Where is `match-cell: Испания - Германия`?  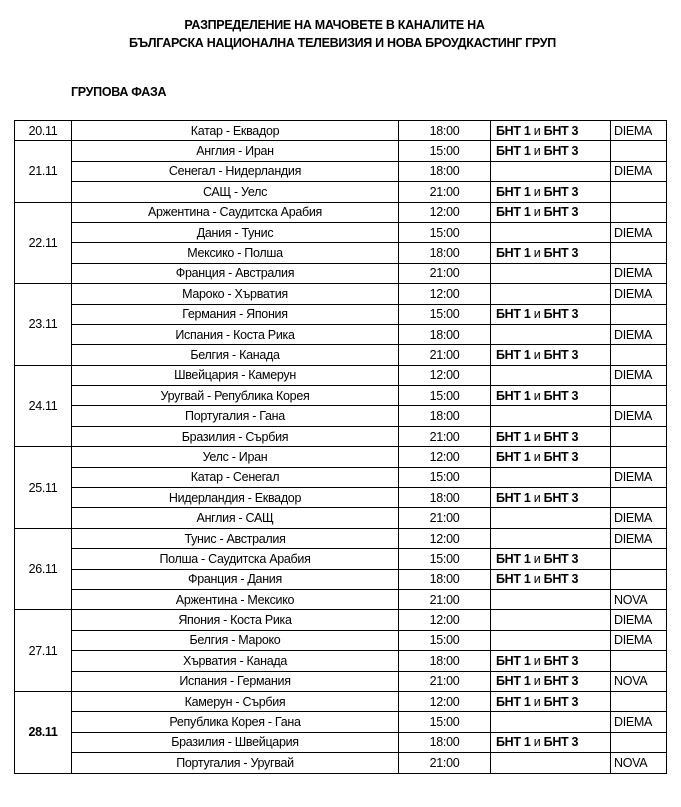 match-cell: Испания - Германия is located at coordinates (235, 681).